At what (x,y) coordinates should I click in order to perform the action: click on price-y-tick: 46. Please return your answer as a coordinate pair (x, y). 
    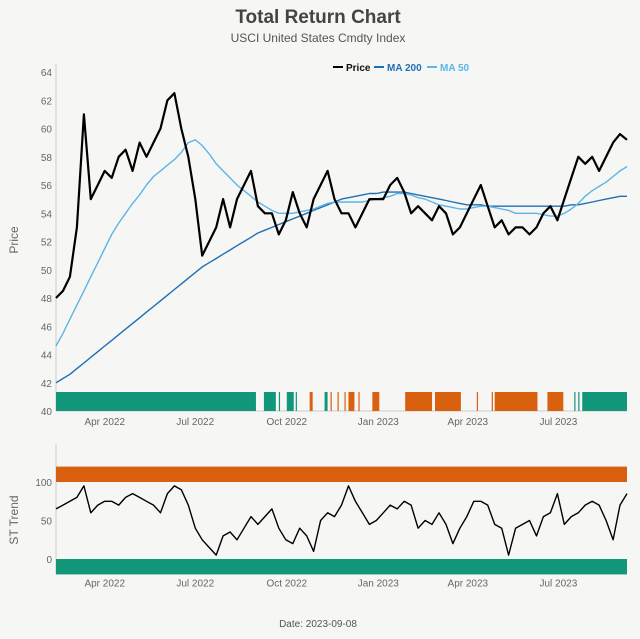
    Looking at the image, I should click on (47, 327).